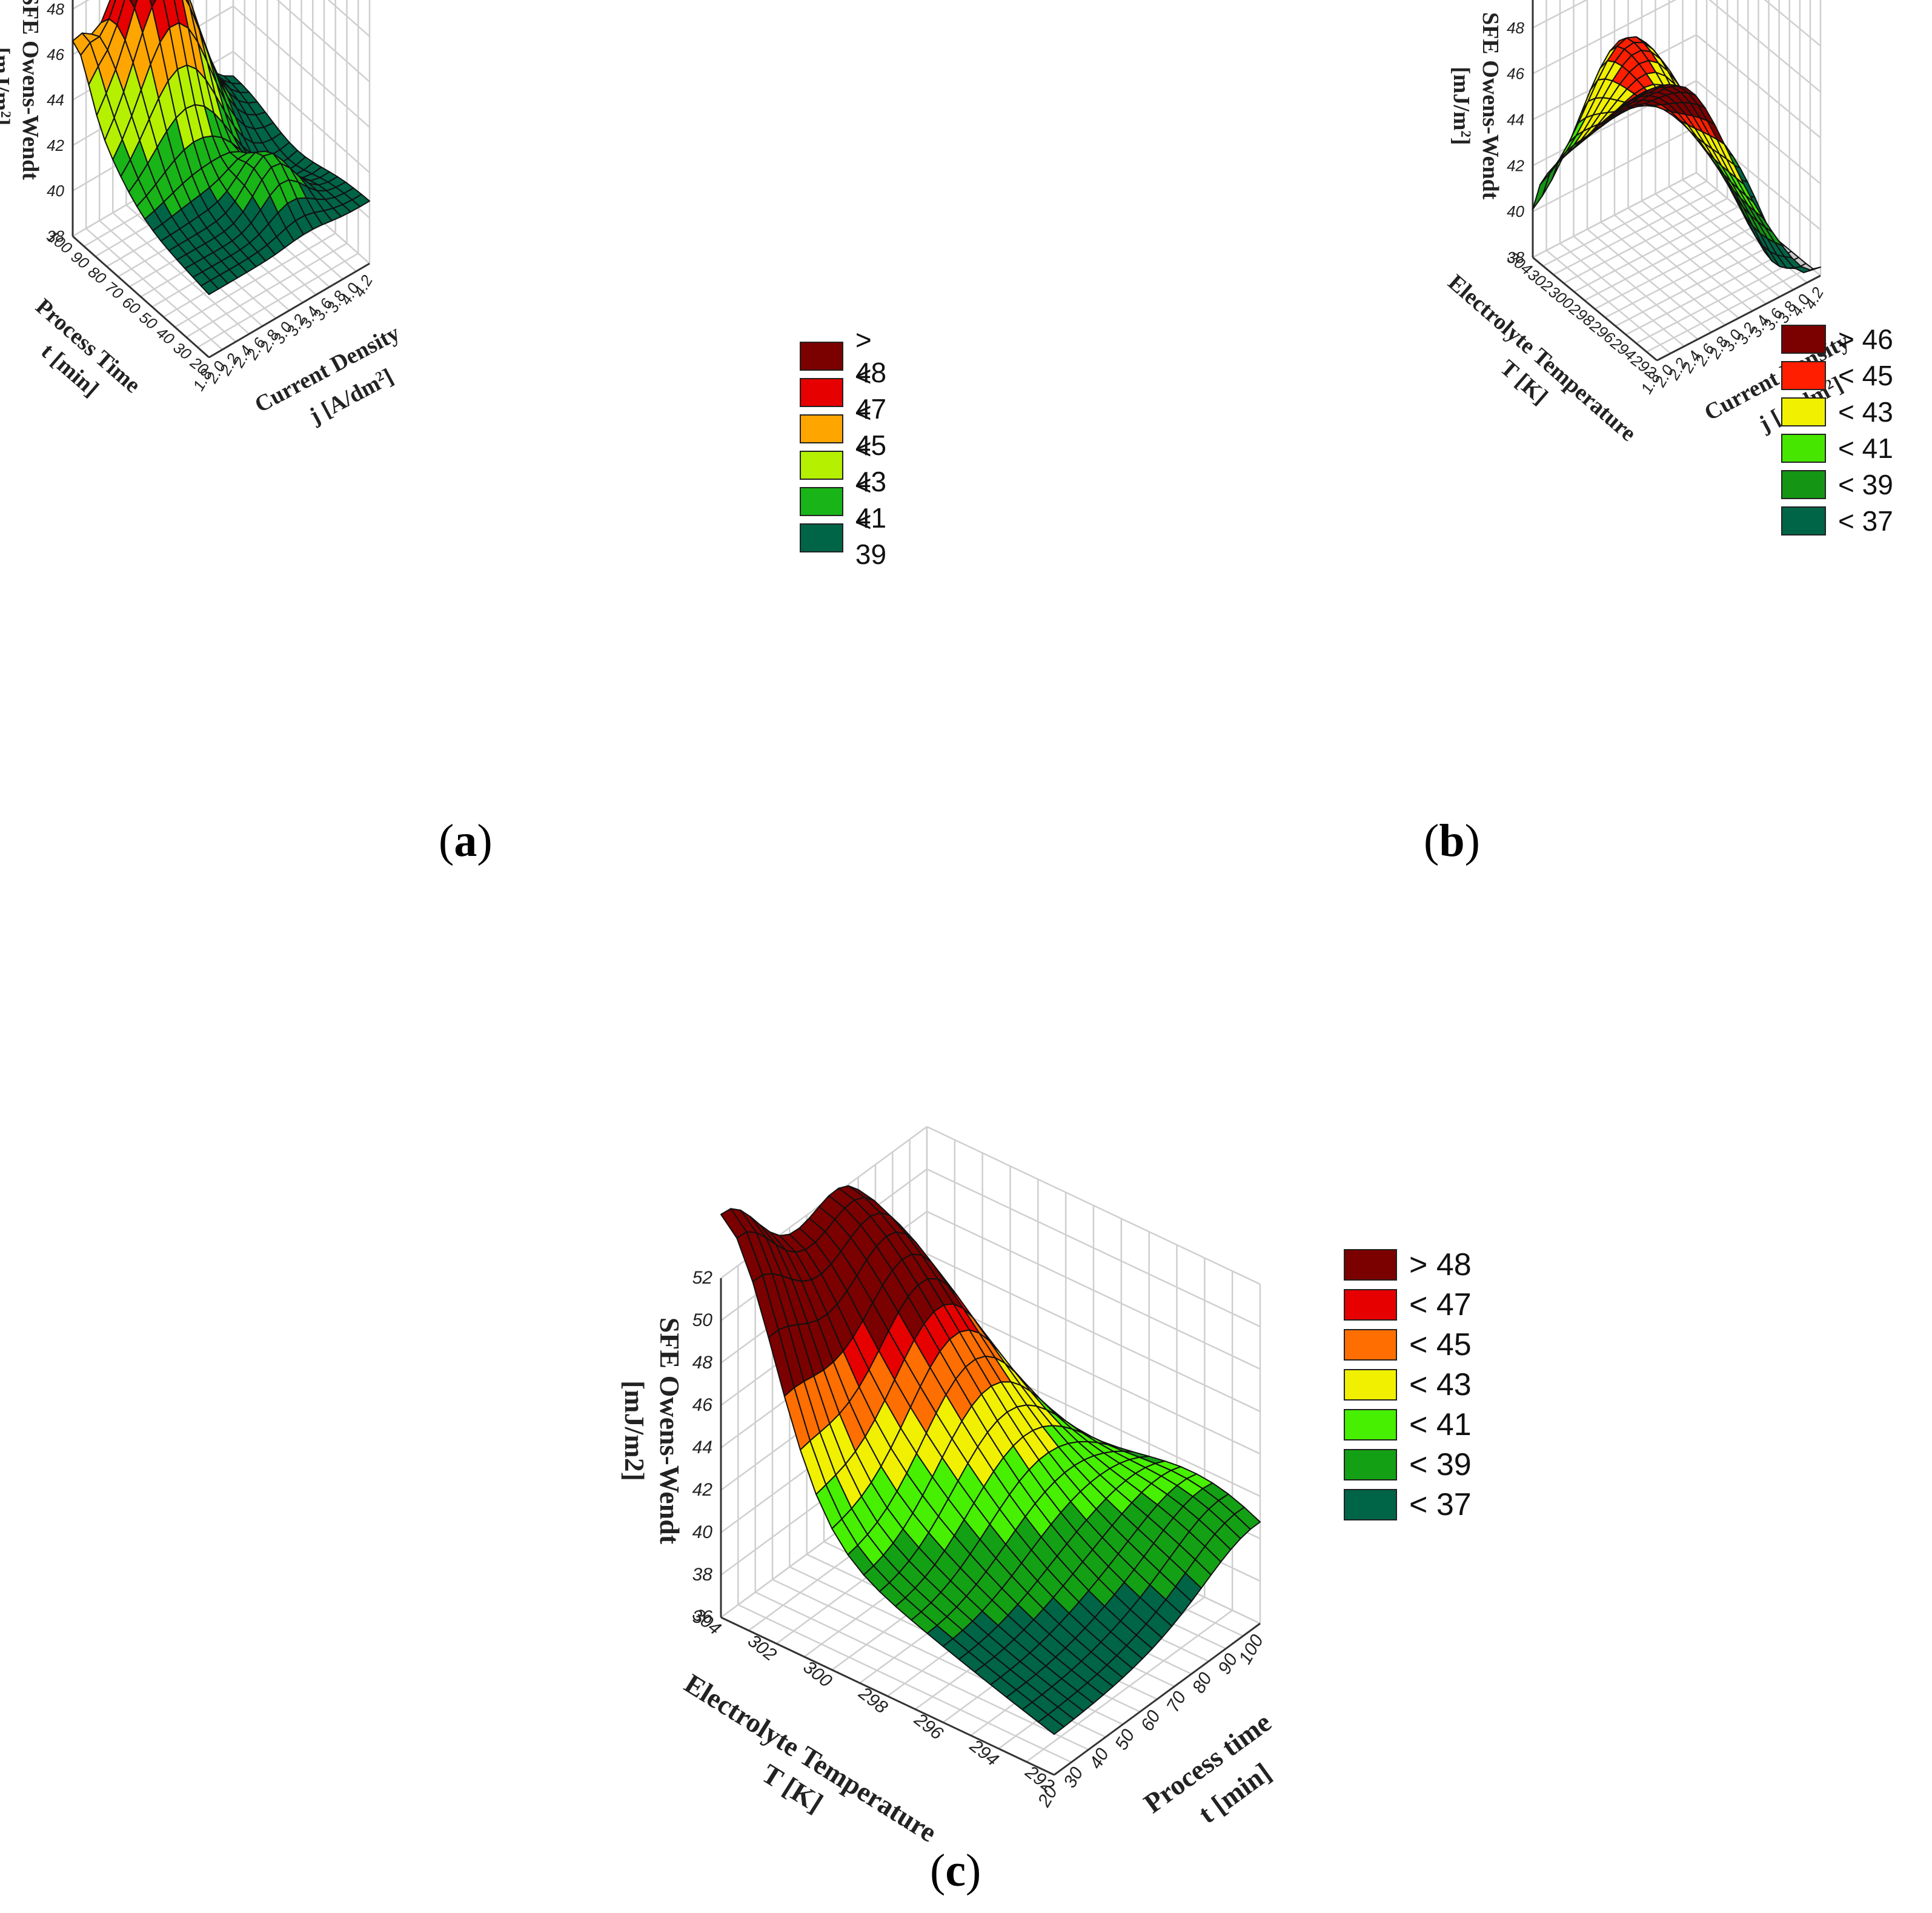 The image size is (1932, 1913). Describe the element at coordinates (955, 1871) in the screenshot. I see `caption-c: (c)` at that location.